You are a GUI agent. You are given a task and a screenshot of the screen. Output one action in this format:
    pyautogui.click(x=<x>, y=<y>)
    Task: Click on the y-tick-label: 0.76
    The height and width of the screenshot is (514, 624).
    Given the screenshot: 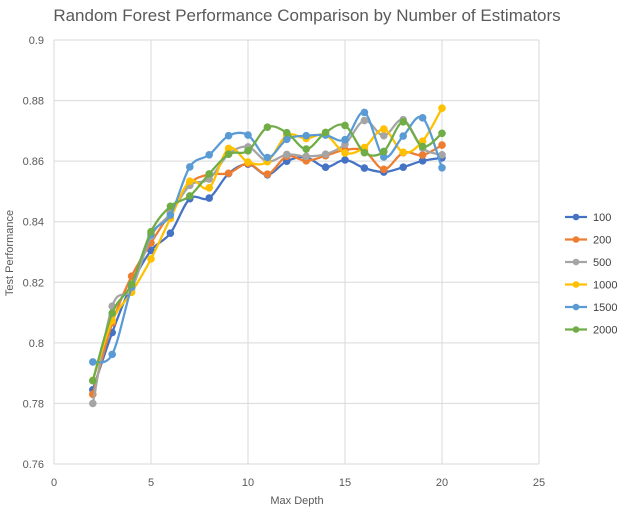 What is the action you would take?
    pyautogui.click(x=33, y=465)
    